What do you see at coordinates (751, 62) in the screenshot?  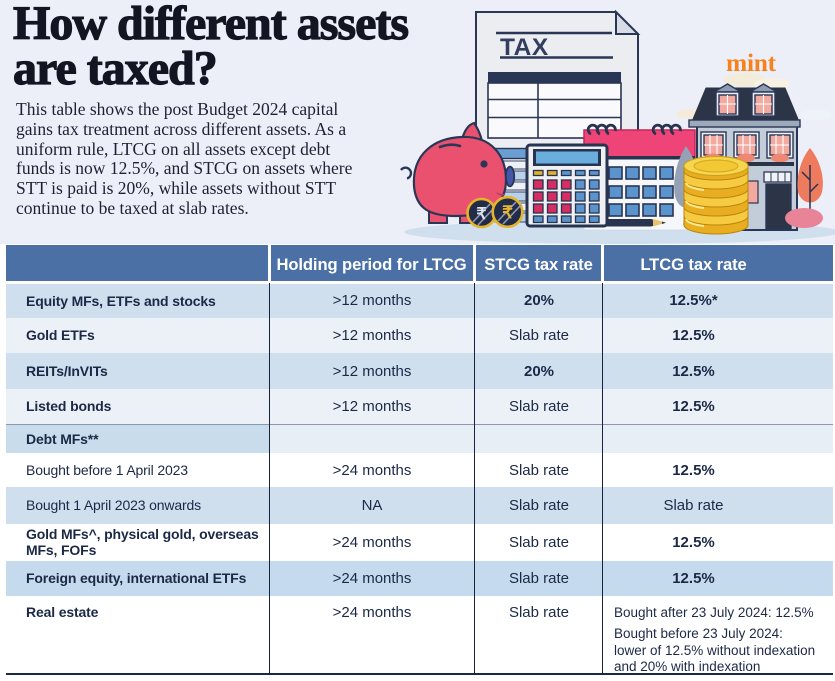 I see `svg-text: mint` at bounding box center [751, 62].